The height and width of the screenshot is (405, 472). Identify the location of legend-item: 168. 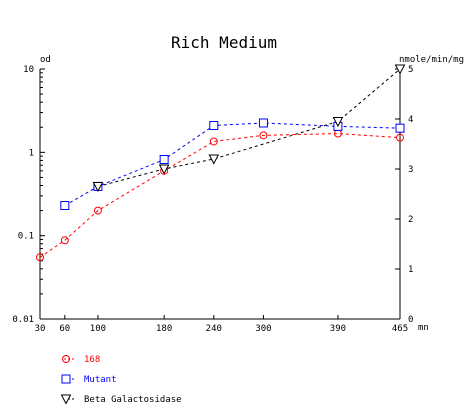
(81, 360).